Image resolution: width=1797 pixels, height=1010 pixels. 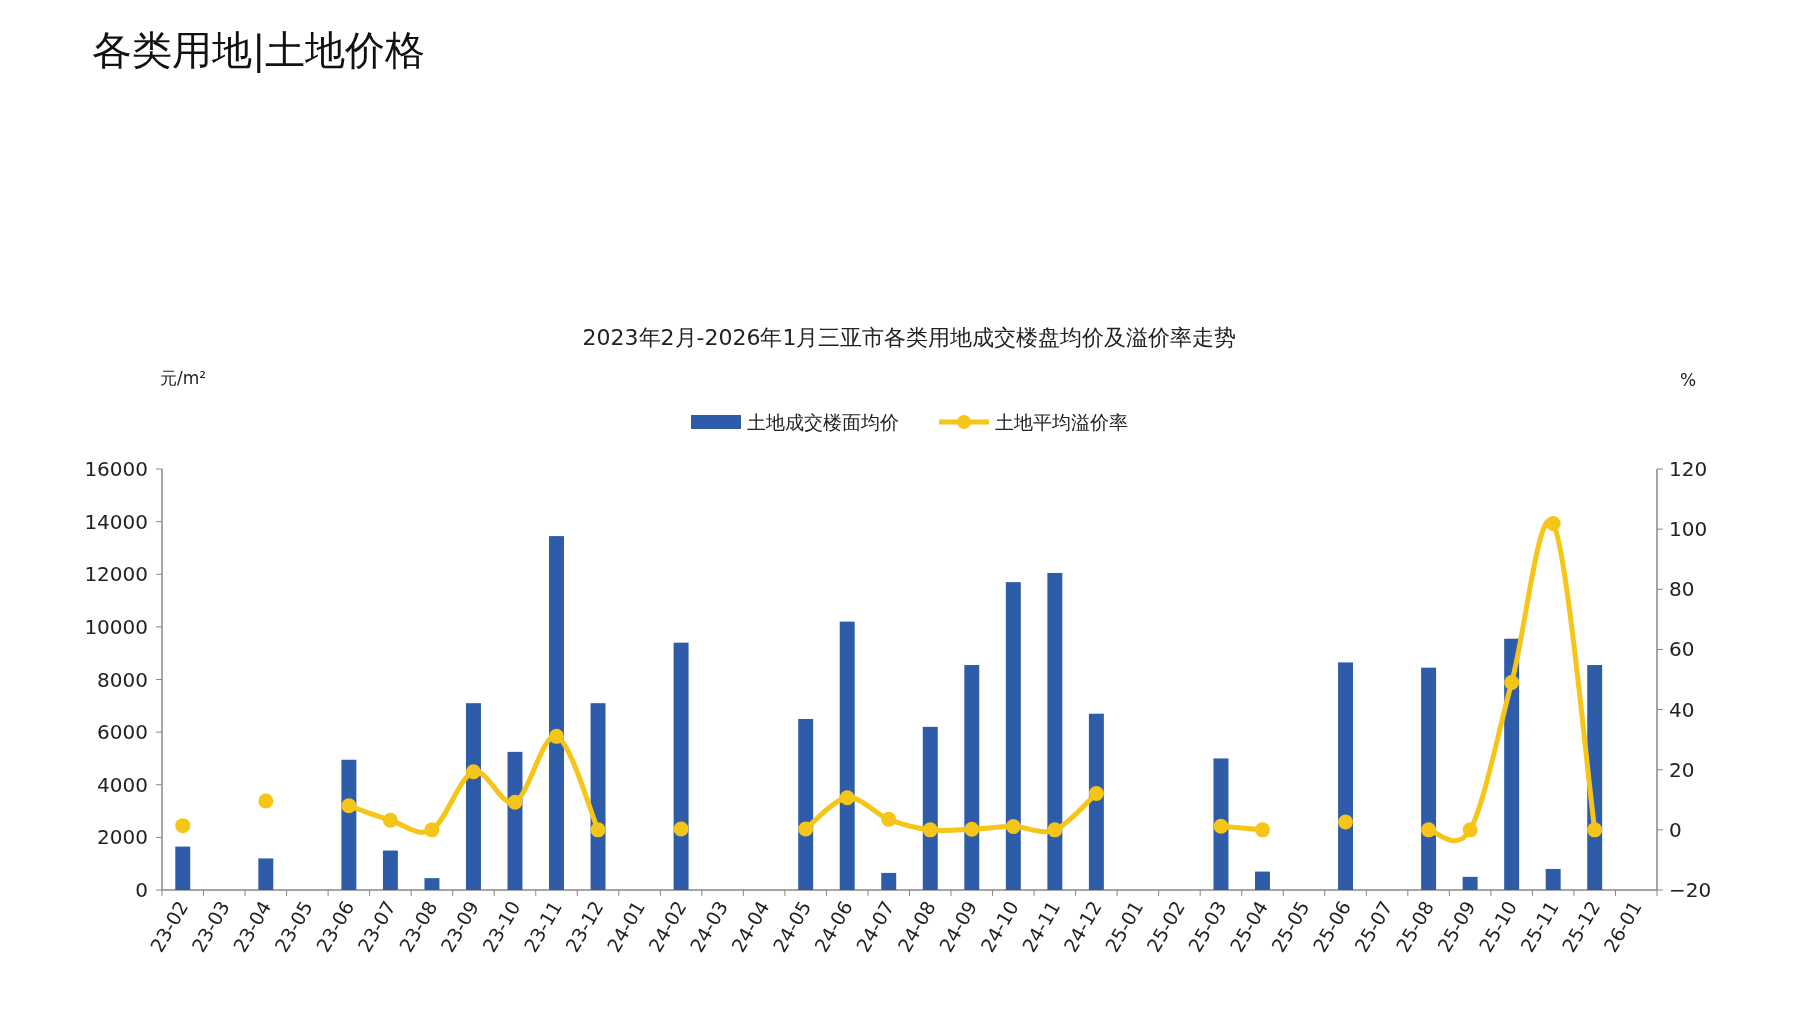 I want to click on y-tick-label: 8000, so click(x=122, y=679).